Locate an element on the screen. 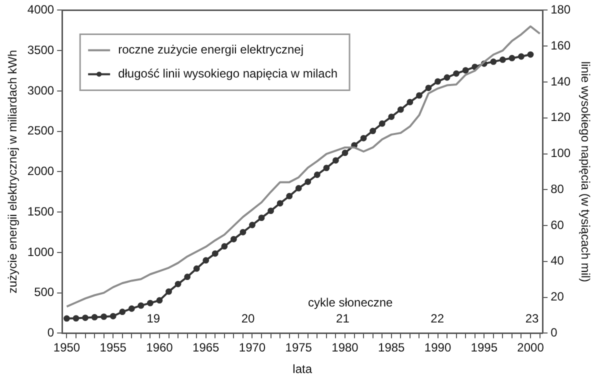 Image resolution: width=600 pixels, height=381 pixels. y-tick-label: 0 is located at coordinates (50, 333).